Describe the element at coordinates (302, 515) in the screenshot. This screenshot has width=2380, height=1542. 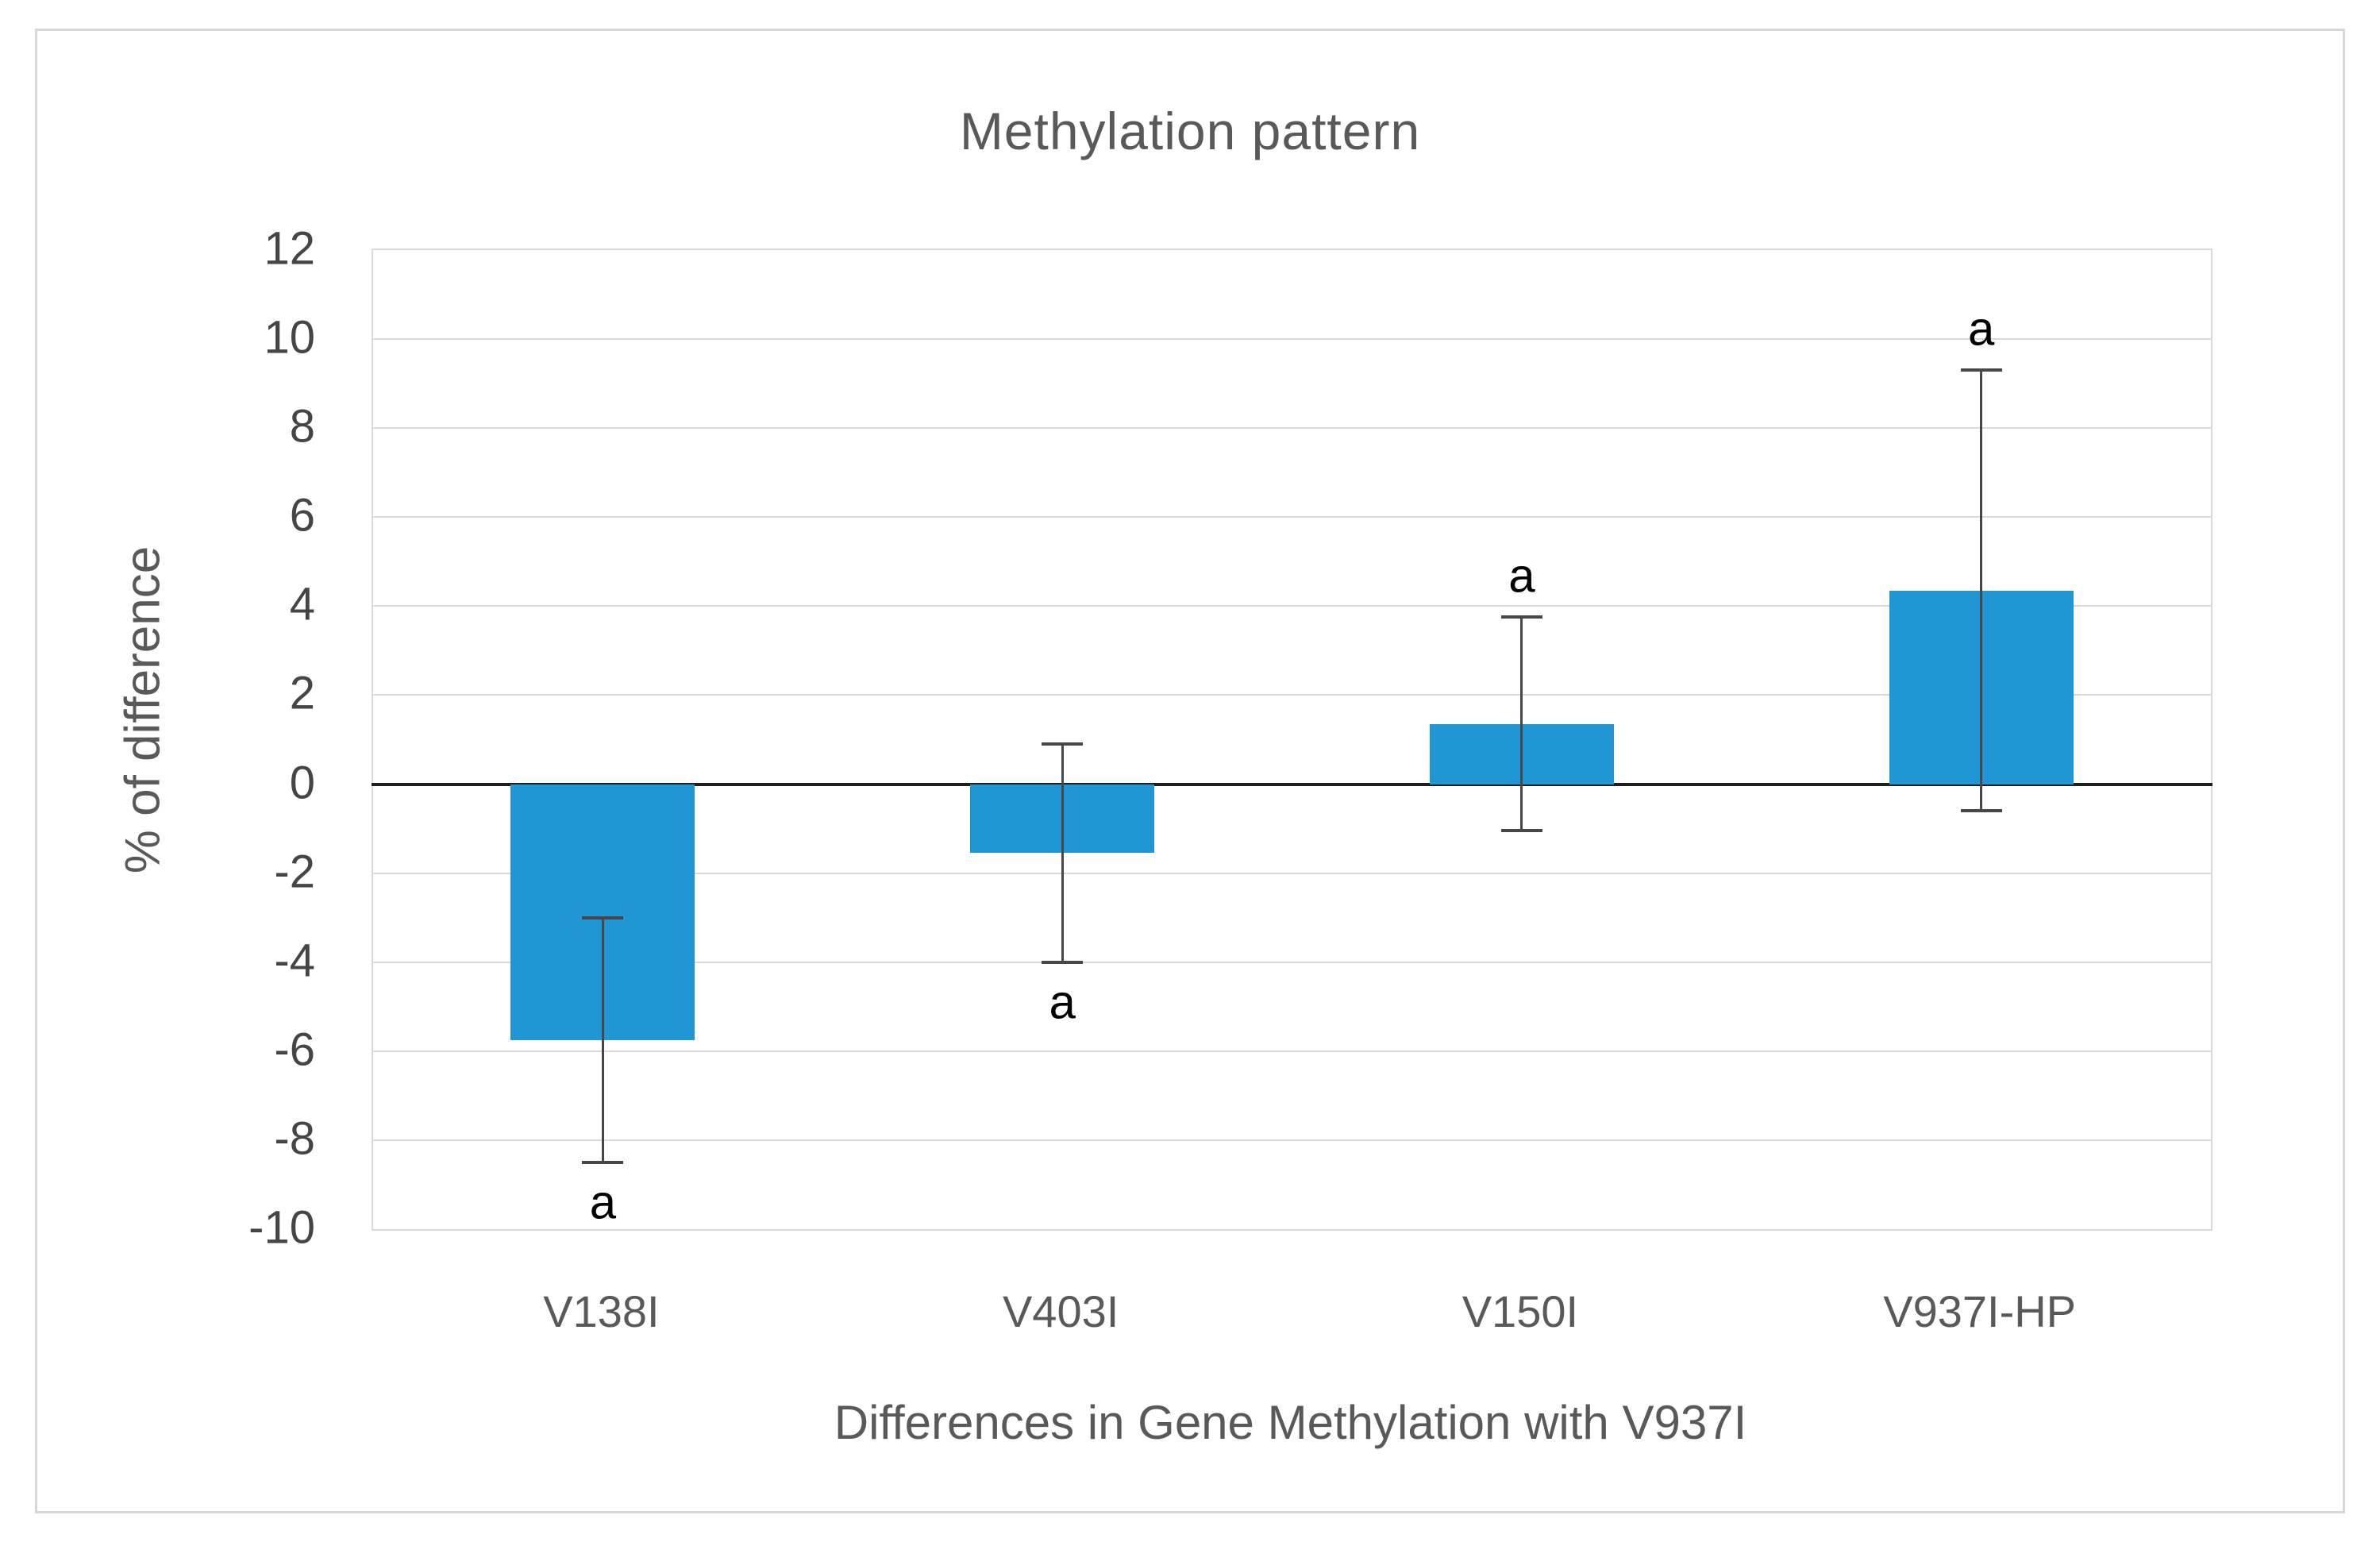
I see `y-axis-tick-label: 6` at that location.